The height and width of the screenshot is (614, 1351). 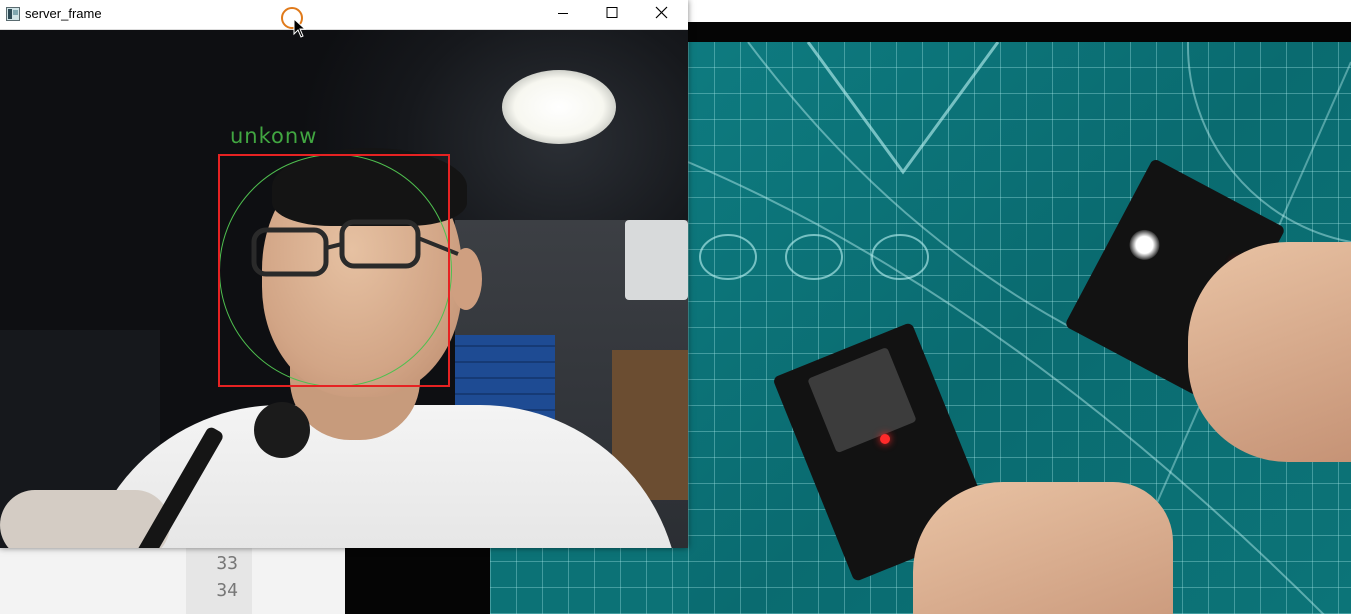 What do you see at coordinates (227, 590) in the screenshot?
I see `line-number: 34` at bounding box center [227, 590].